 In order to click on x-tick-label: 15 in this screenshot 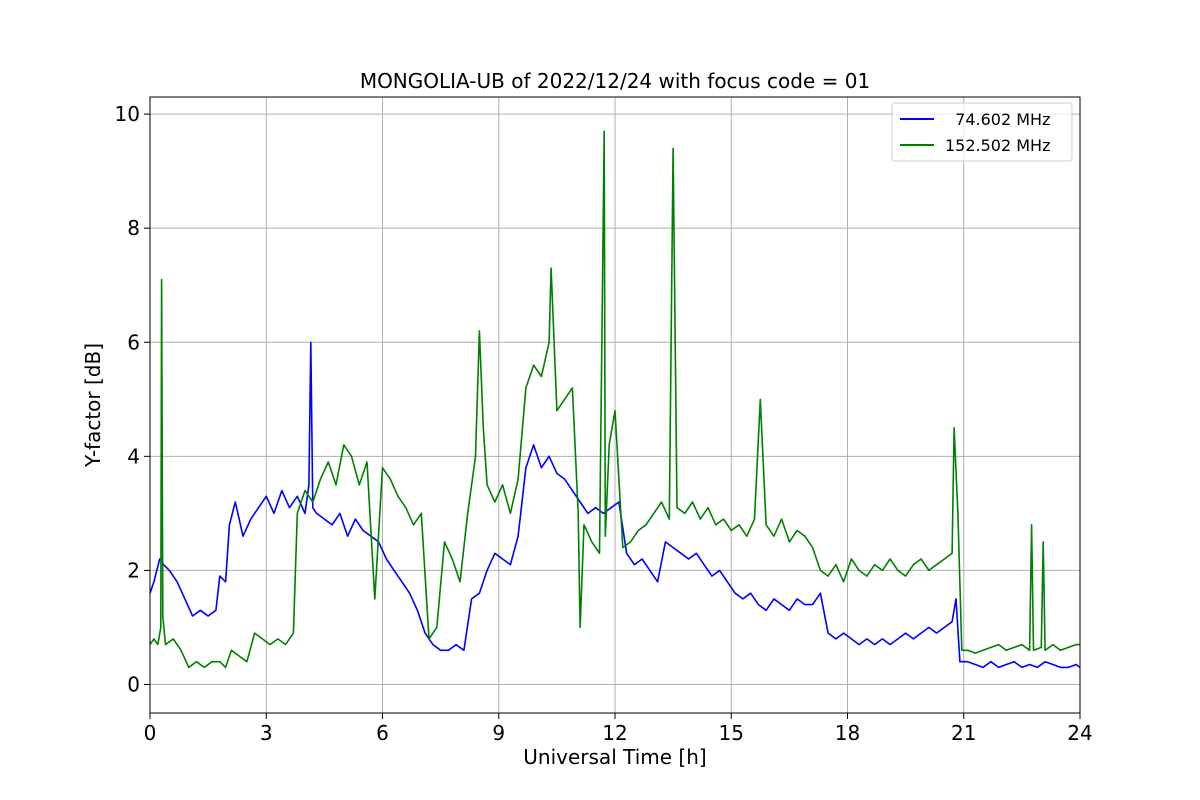, I will do `click(731, 733)`.